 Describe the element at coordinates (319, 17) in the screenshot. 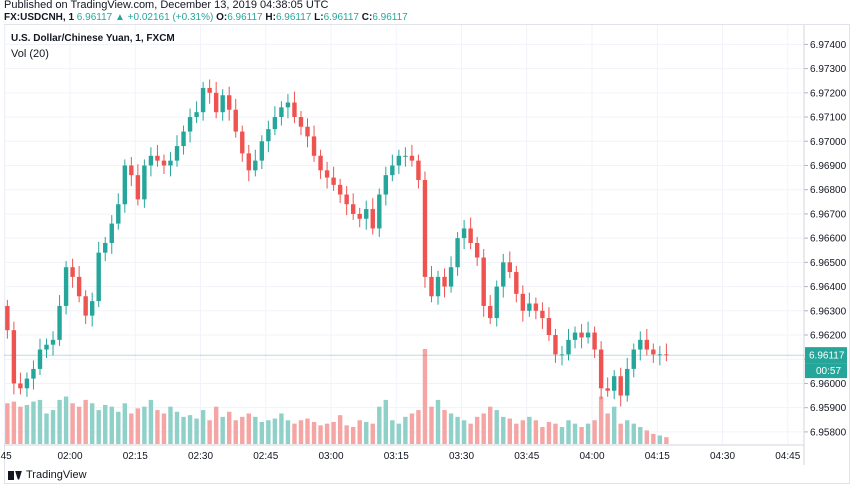

I see `low-label: L:` at that location.